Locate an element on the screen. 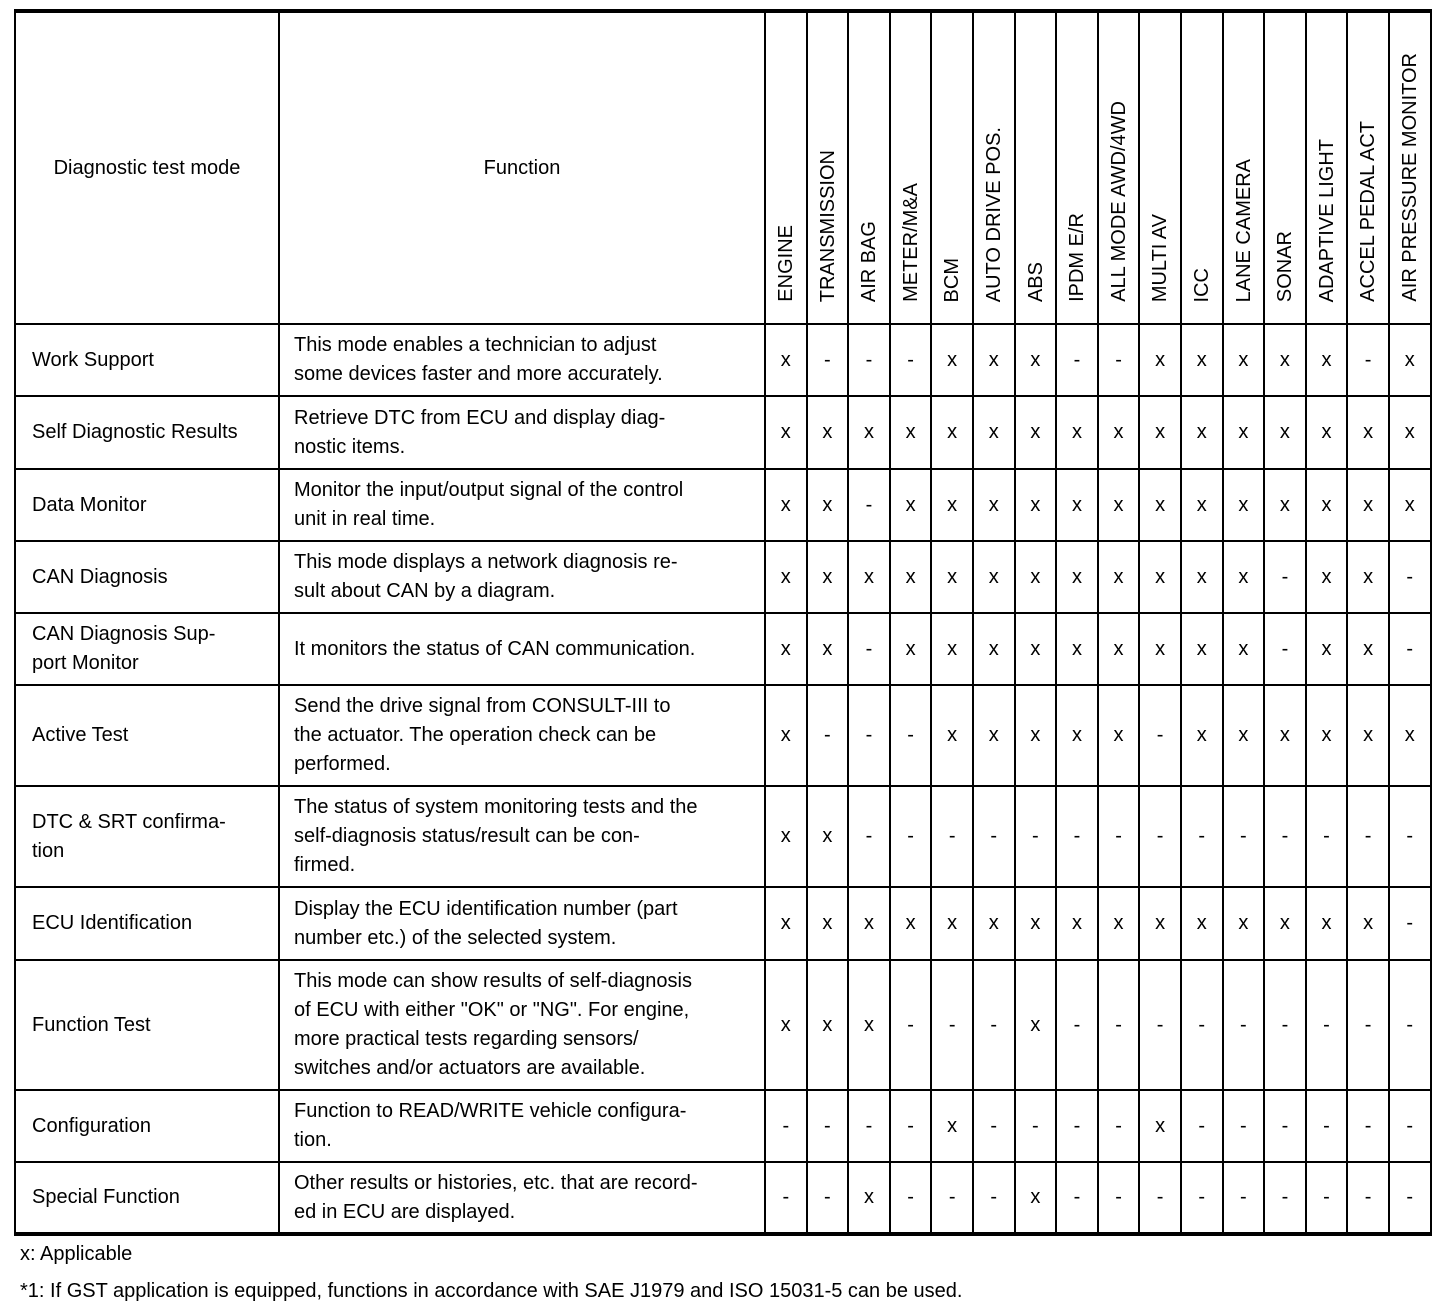  header-system-label: AUTO DRIVE POS. is located at coordinates (993, 214).